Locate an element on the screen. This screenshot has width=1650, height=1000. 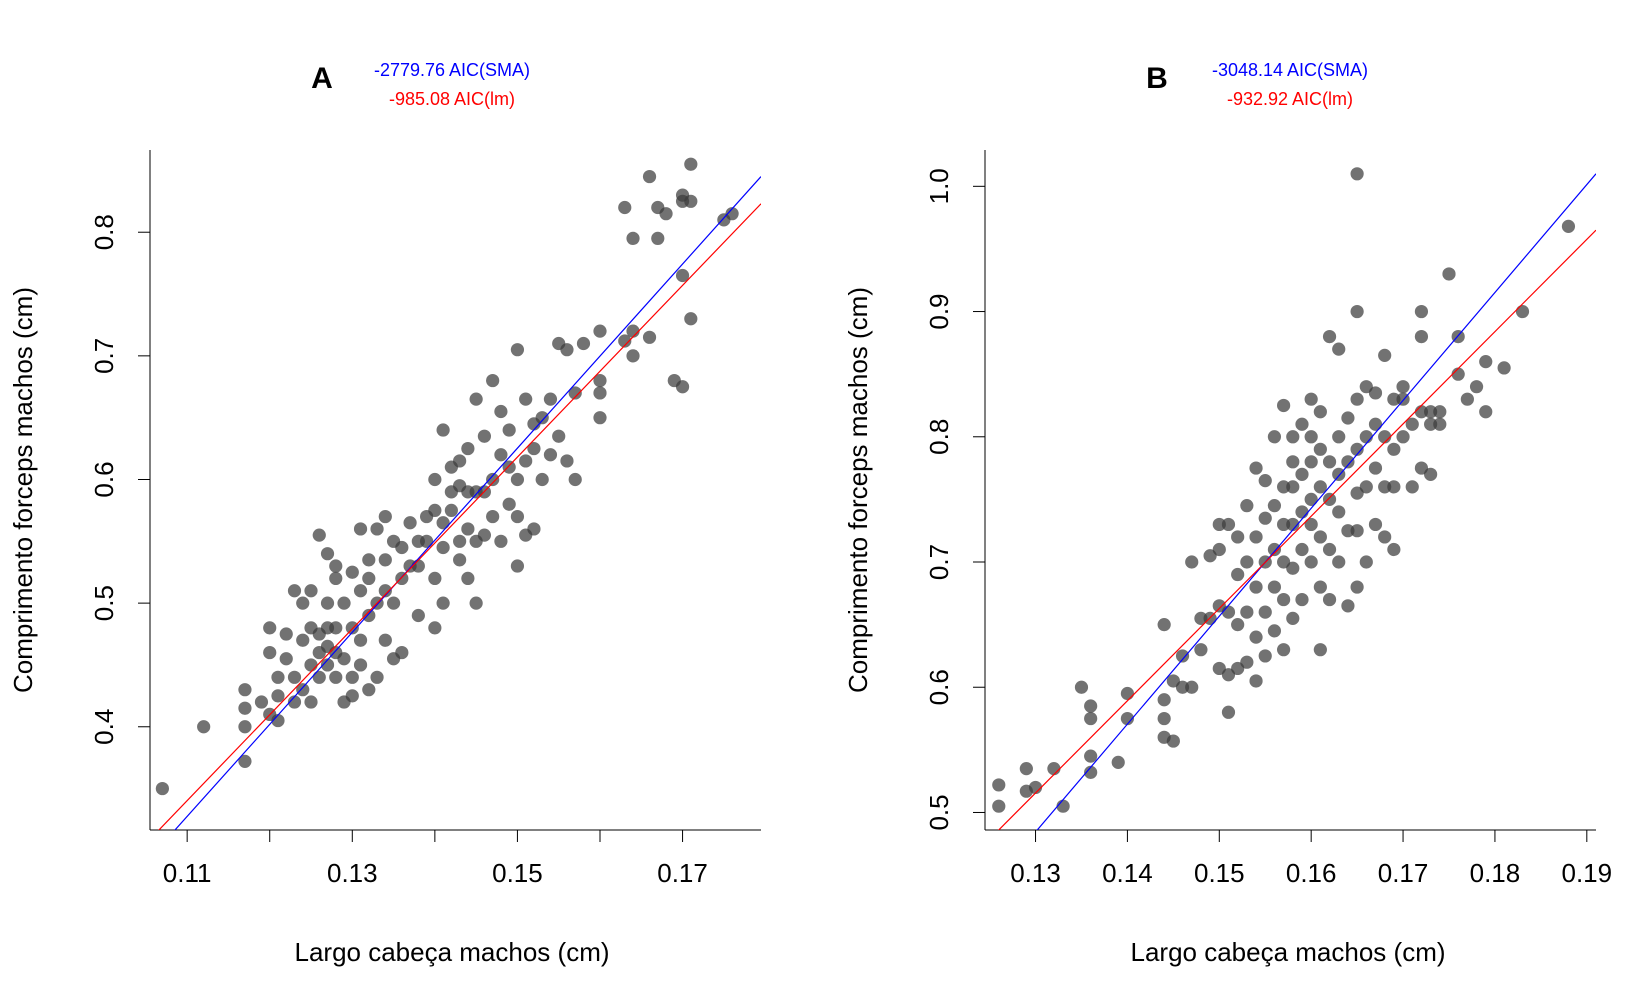
panel-a-x-tick-label: 0.17 is located at coordinates (682, 873).